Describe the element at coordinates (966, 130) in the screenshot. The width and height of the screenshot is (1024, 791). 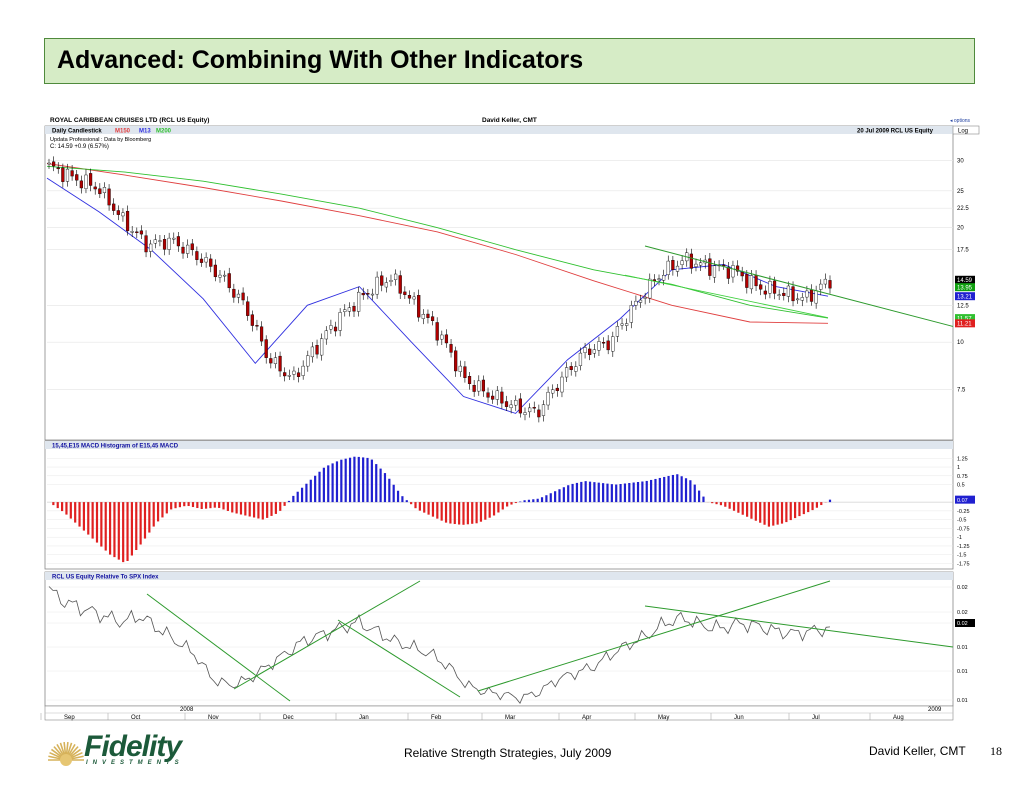
I see `log-scale-toggle` at that location.